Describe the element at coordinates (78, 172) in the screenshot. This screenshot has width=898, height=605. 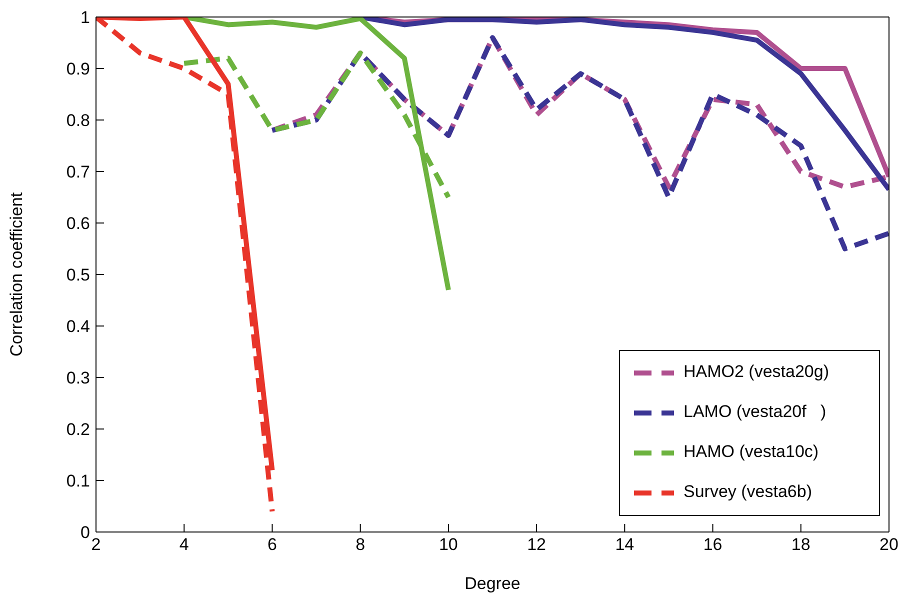
I see `y-tick-label: 0.7` at that location.